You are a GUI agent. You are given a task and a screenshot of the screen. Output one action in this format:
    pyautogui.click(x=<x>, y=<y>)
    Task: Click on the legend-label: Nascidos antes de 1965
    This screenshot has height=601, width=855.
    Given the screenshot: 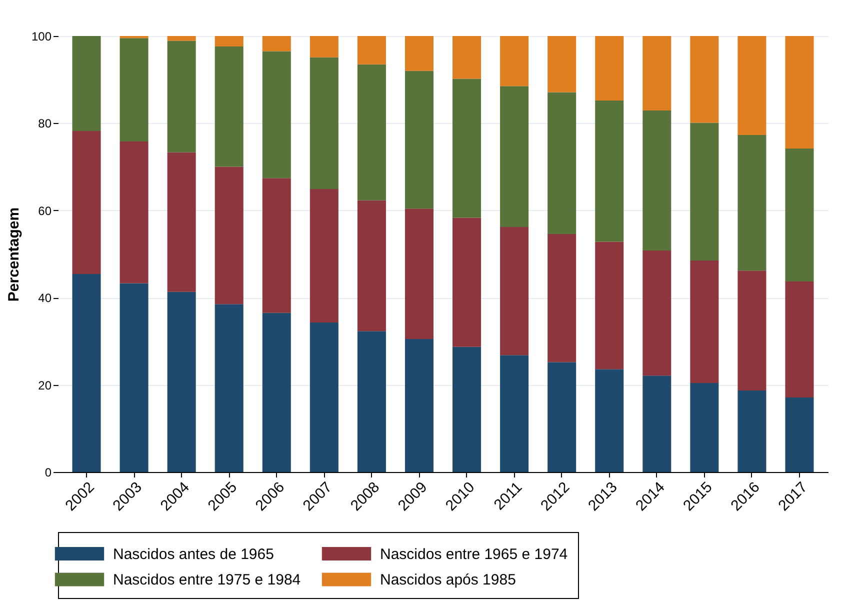 What is the action you would take?
    pyautogui.click(x=193, y=554)
    